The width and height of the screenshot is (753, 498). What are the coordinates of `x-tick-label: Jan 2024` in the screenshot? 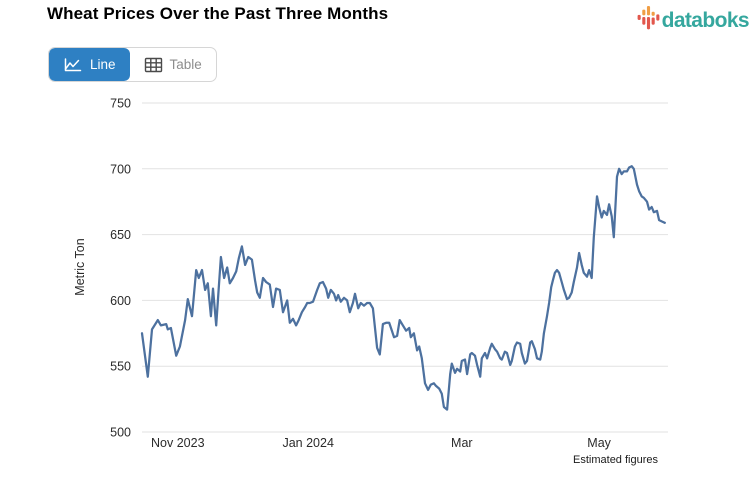 It's located at (307, 443).